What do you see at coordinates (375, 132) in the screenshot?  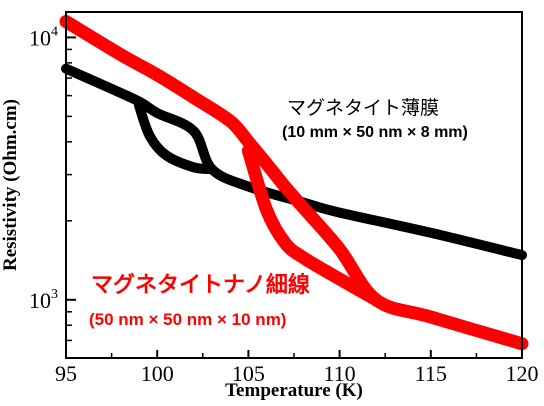 I see `film-annotation-dims: (10 mm × 50 nm × 8 mm)` at bounding box center [375, 132].